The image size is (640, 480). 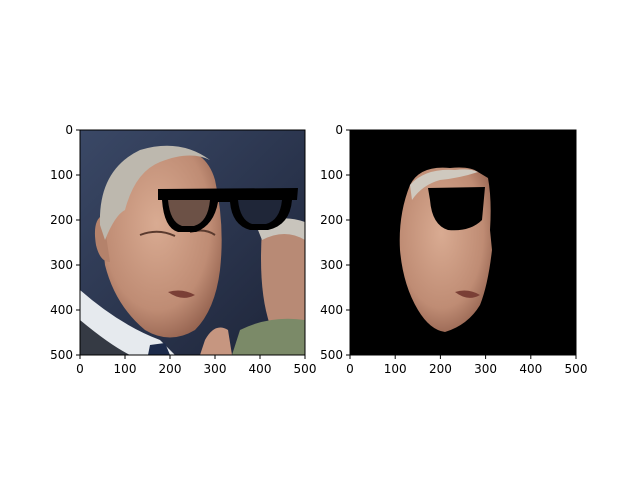 What do you see at coordinates (157, 233) in the screenshot?
I see `eyebrow` at bounding box center [157, 233].